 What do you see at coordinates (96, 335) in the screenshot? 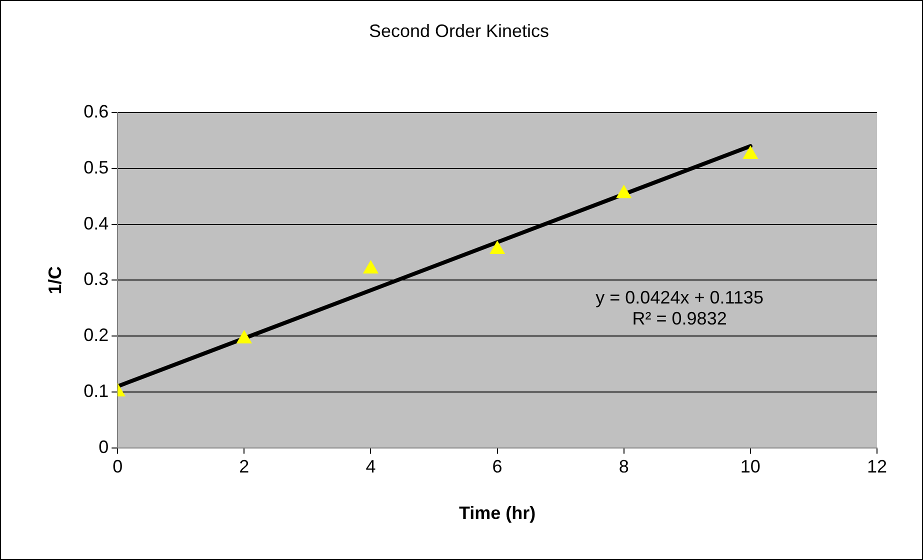
I see `y-tick-label: 0.2` at bounding box center [96, 335].